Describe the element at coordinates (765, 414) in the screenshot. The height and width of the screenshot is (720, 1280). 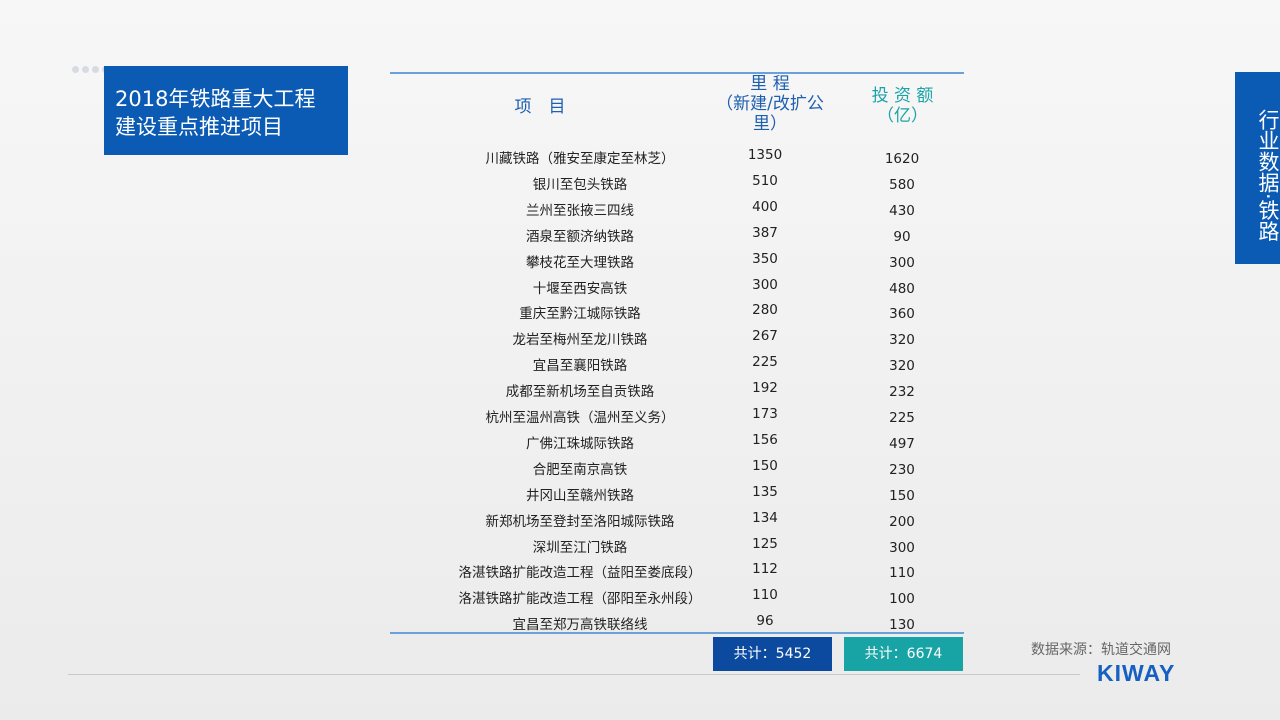
I see `mileage-value: 173` at that location.